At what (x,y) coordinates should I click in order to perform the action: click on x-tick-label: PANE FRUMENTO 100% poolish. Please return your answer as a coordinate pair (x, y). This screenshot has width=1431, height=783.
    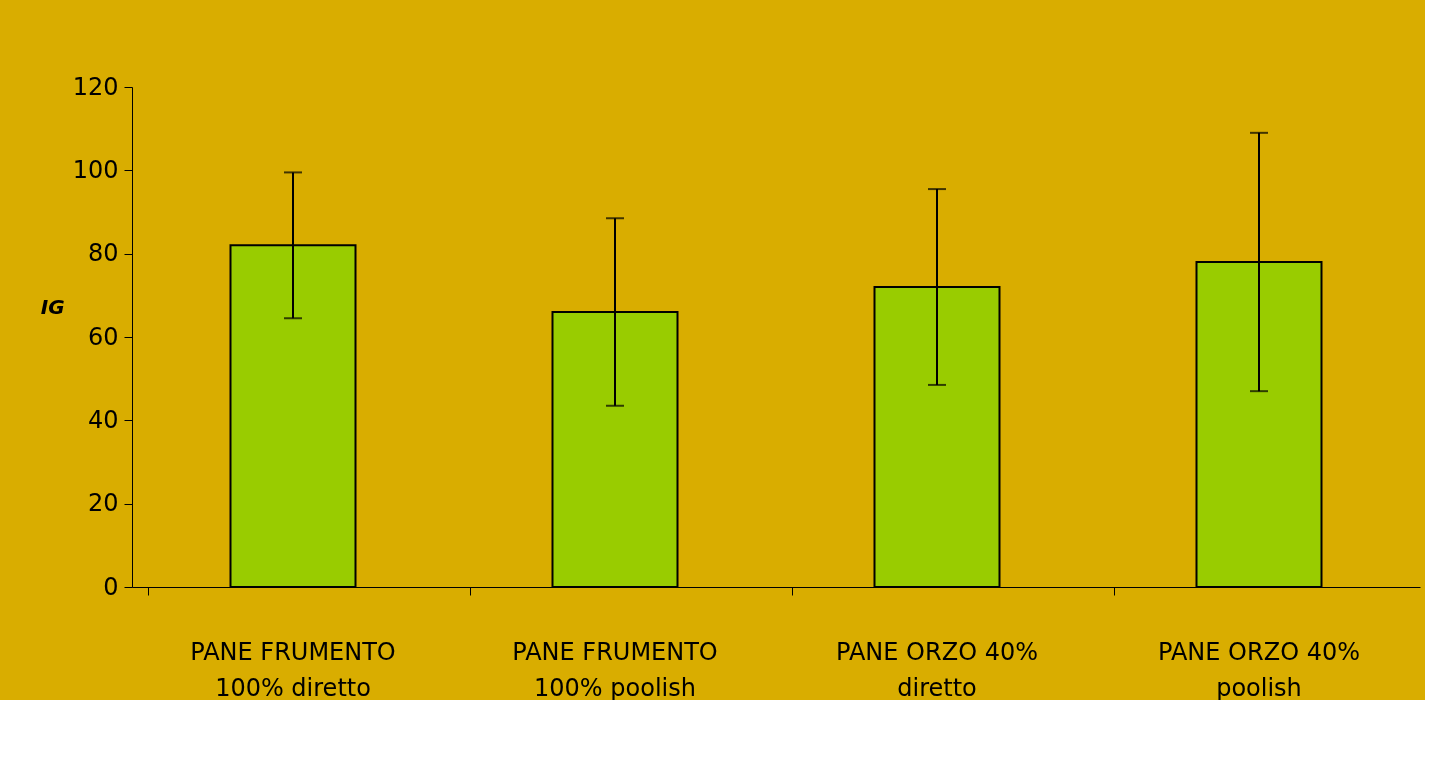
    Looking at the image, I should click on (615, 669).